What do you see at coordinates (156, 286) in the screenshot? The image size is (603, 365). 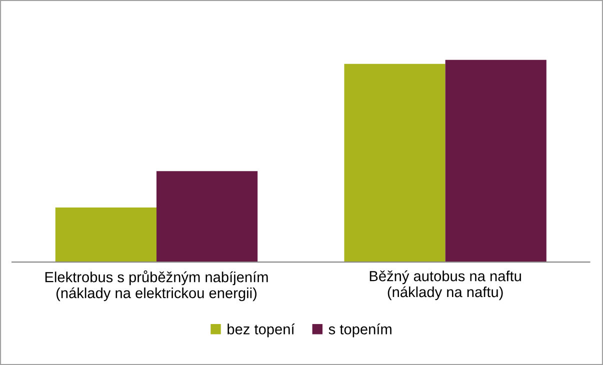 I see `x-tick-label: Elektrobus s průběžným nabíjením (náklady na elektrickou energii)` at bounding box center [156, 286].